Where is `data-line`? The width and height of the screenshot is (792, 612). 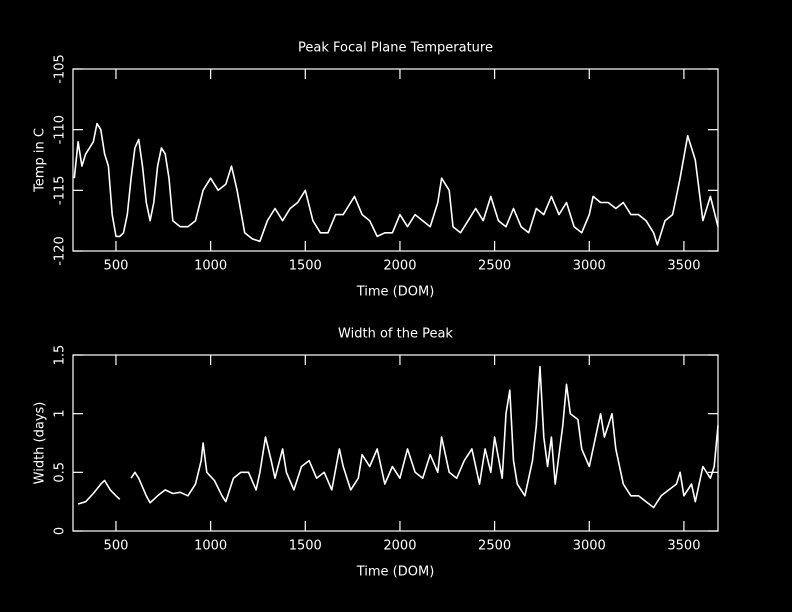 data-line is located at coordinates (99, 492).